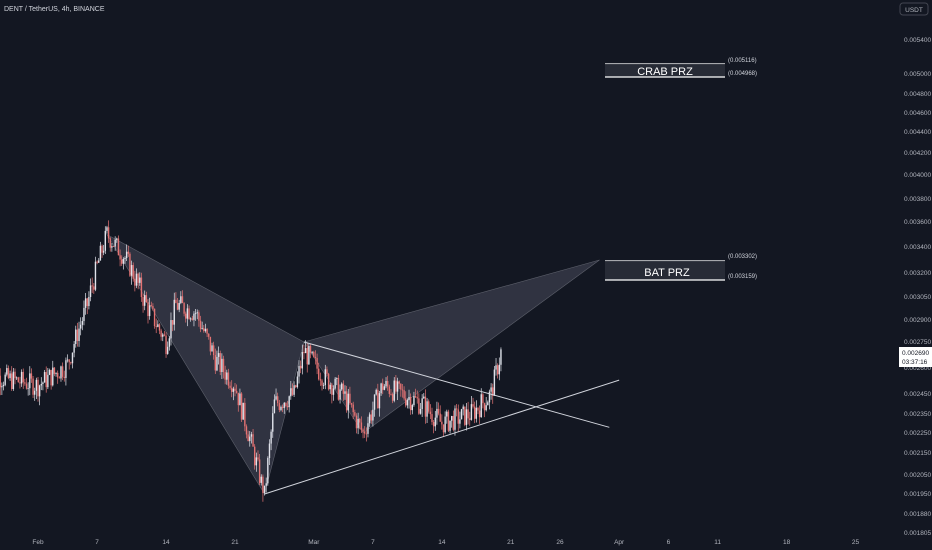 The width and height of the screenshot is (932, 550). Describe the element at coordinates (373, 542) in the screenshot. I see `x-tick-label: 7` at that location.